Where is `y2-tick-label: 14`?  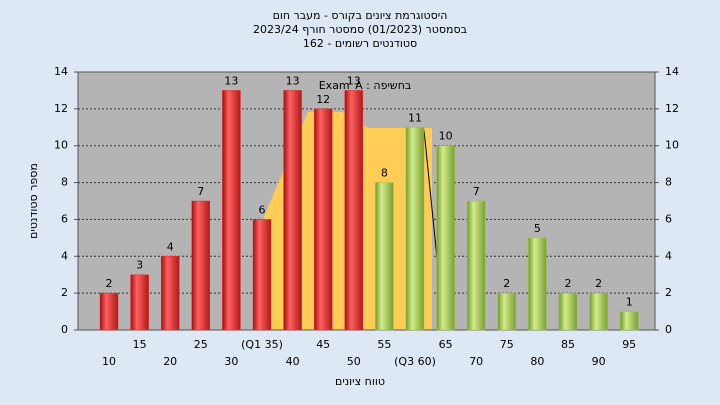 y2-tick-label: 14 is located at coordinates (672, 71).